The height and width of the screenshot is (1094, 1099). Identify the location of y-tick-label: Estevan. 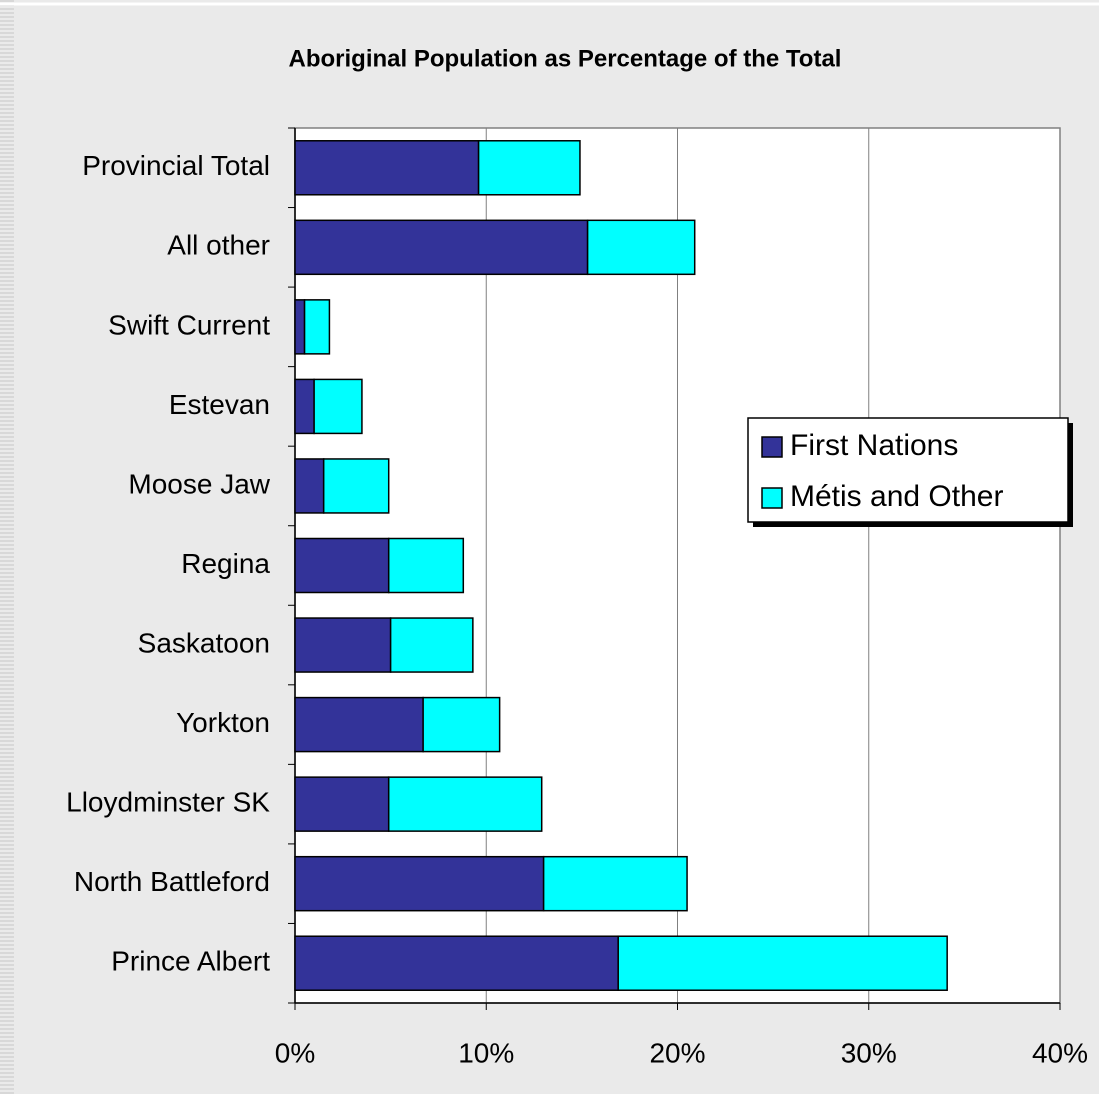
(219, 404).